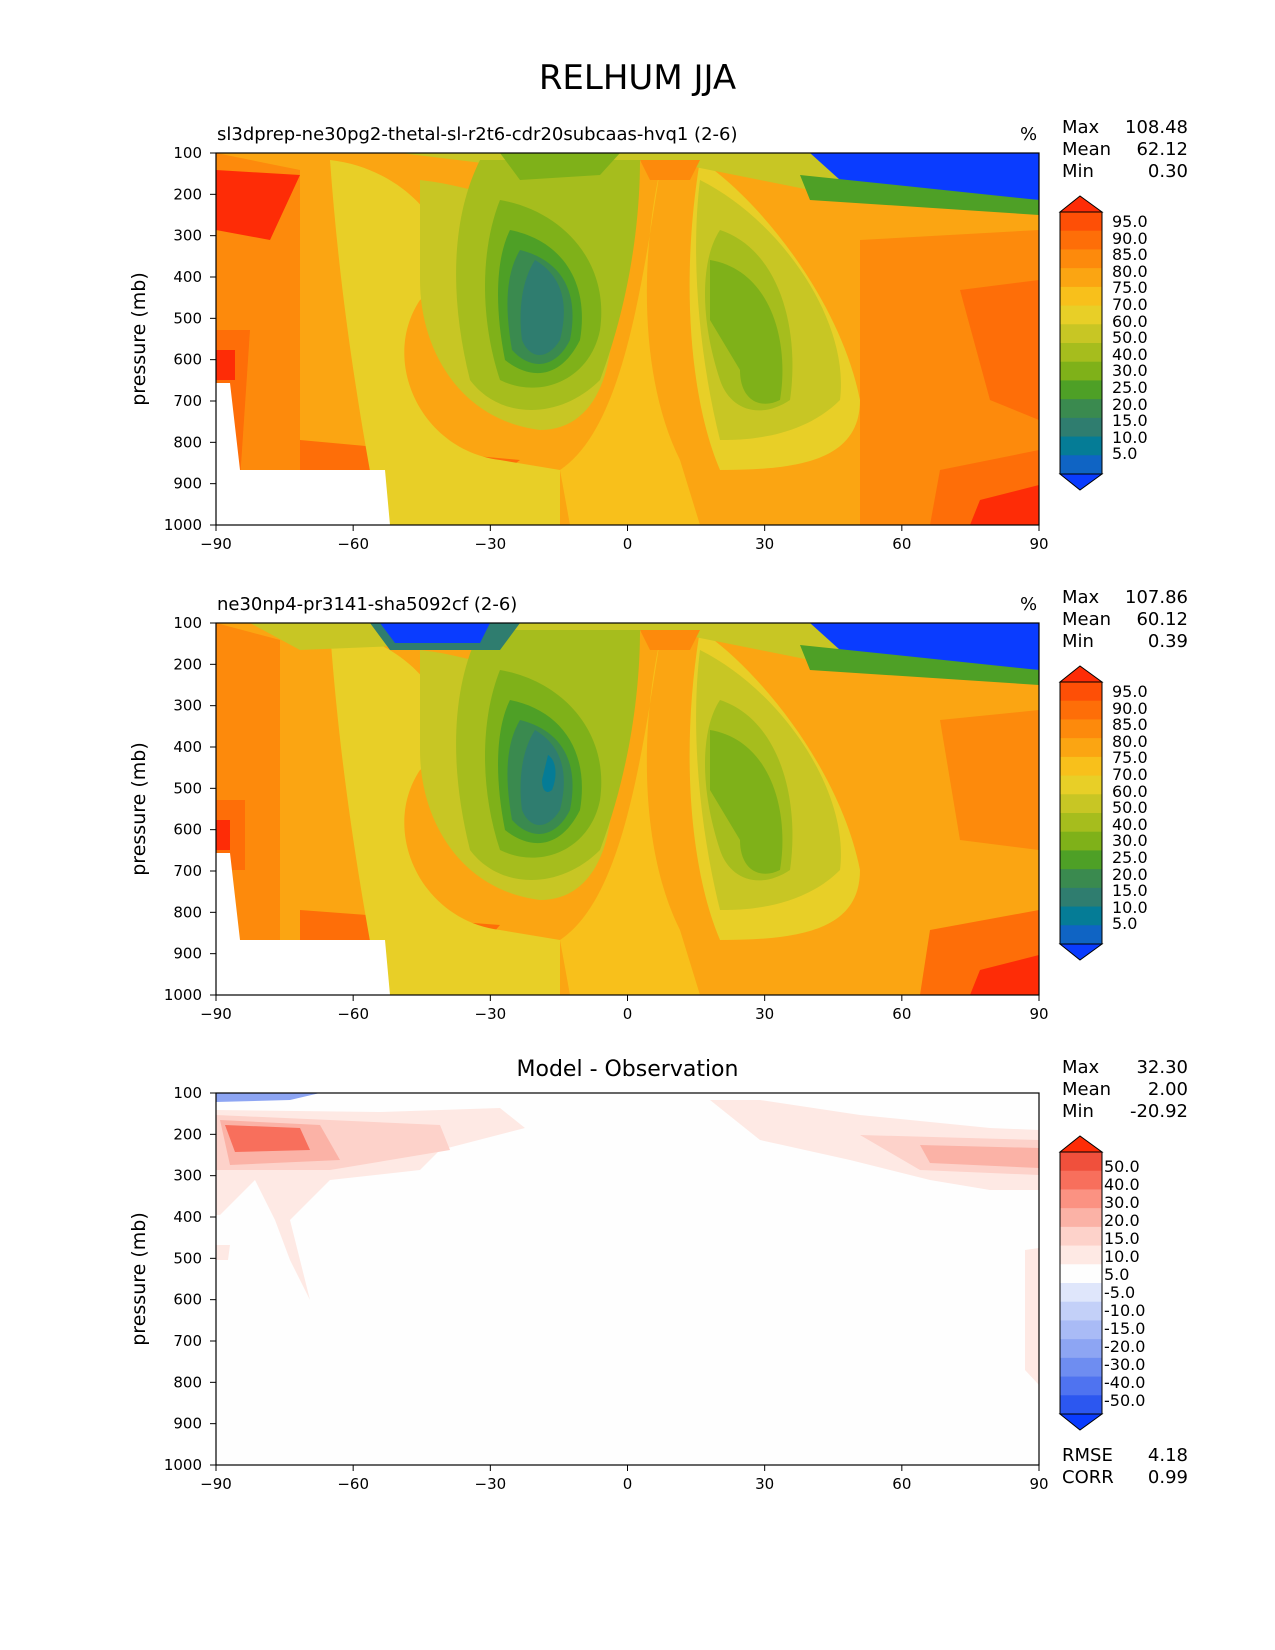  What do you see at coordinates (1130, 304) in the screenshot?
I see `colorbar-level-label: 70.0` at bounding box center [1130, 304].